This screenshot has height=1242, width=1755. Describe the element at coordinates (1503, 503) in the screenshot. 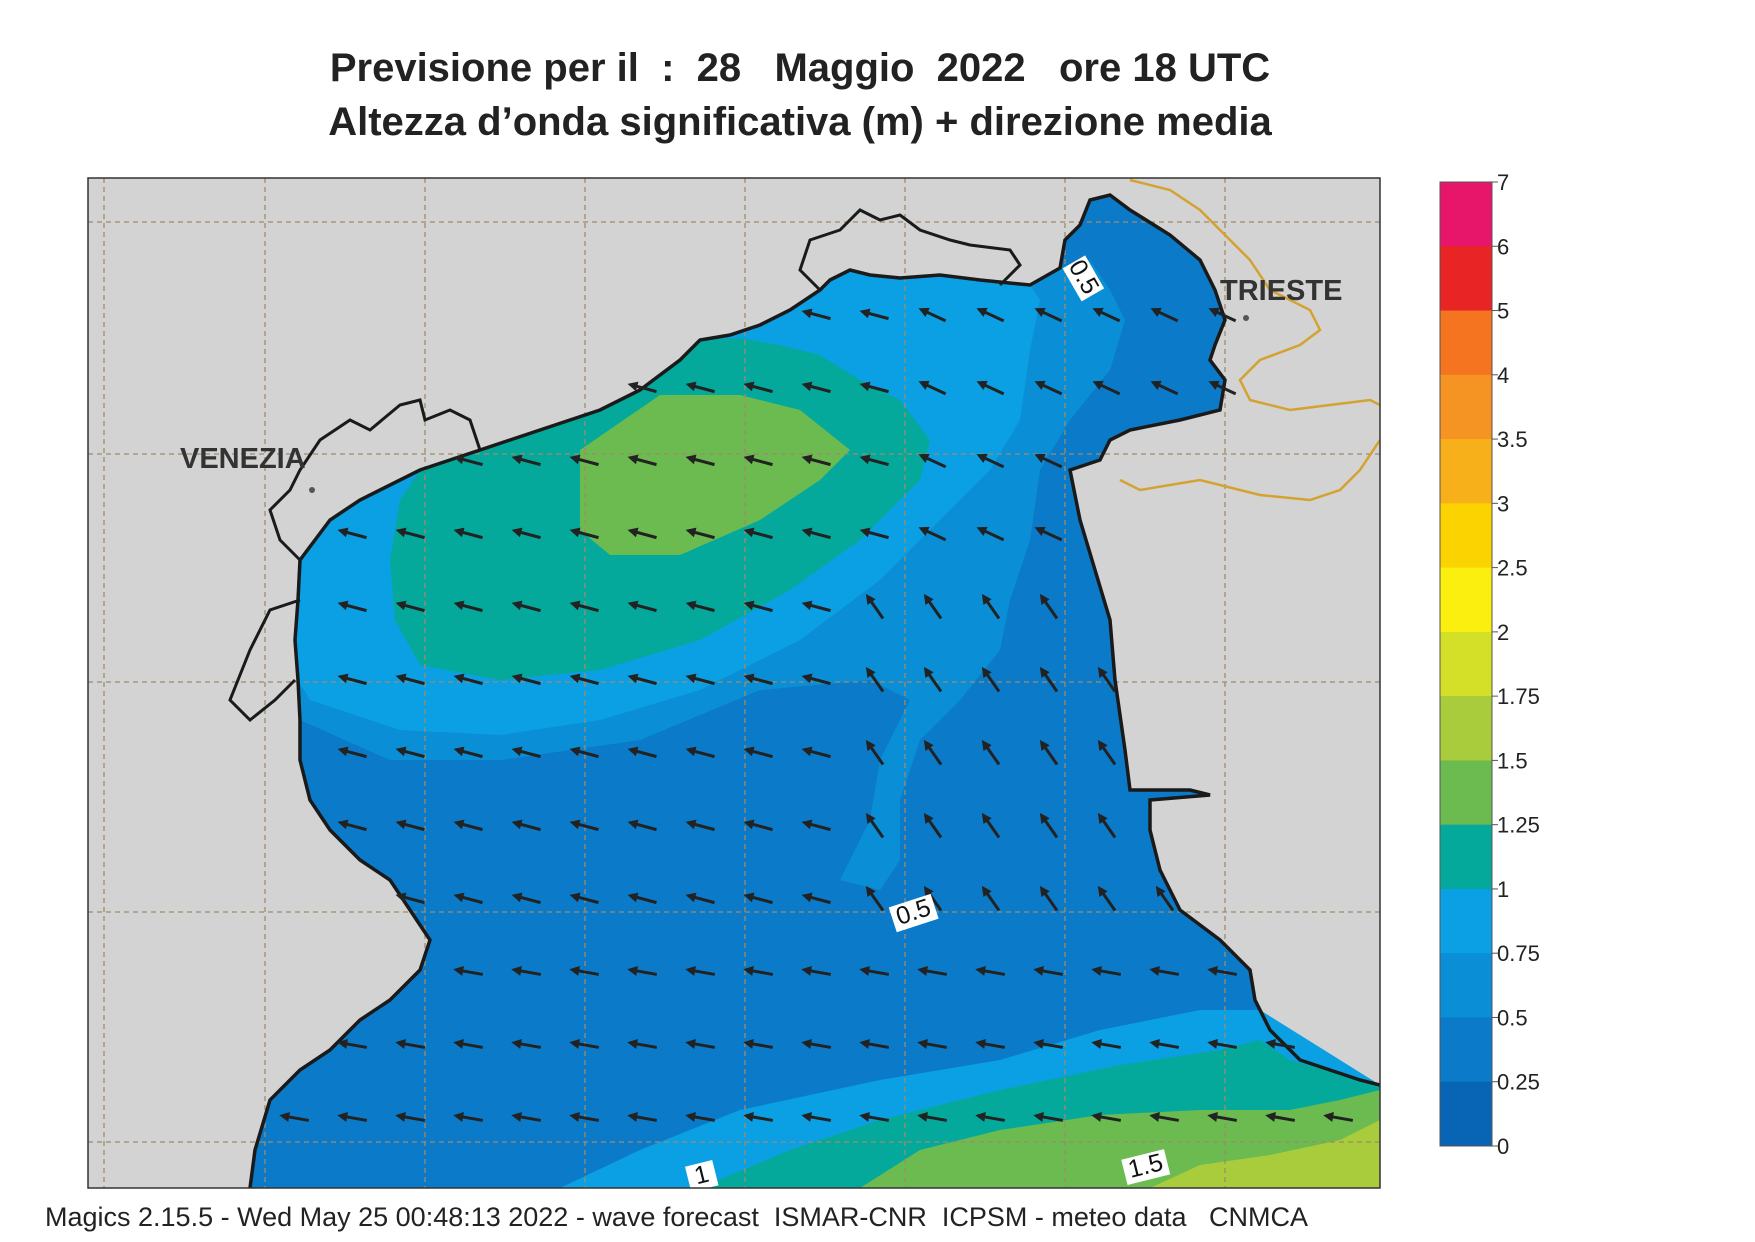

I see `colorbar-label: 3` at that location.